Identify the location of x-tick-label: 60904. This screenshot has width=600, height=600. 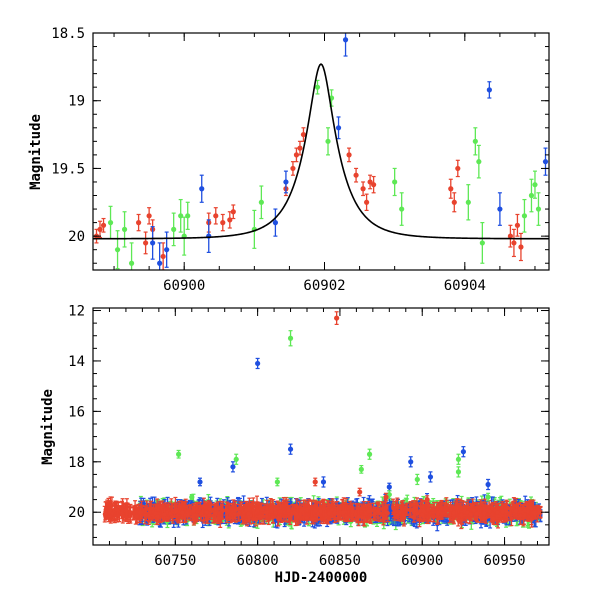
(465, 286).